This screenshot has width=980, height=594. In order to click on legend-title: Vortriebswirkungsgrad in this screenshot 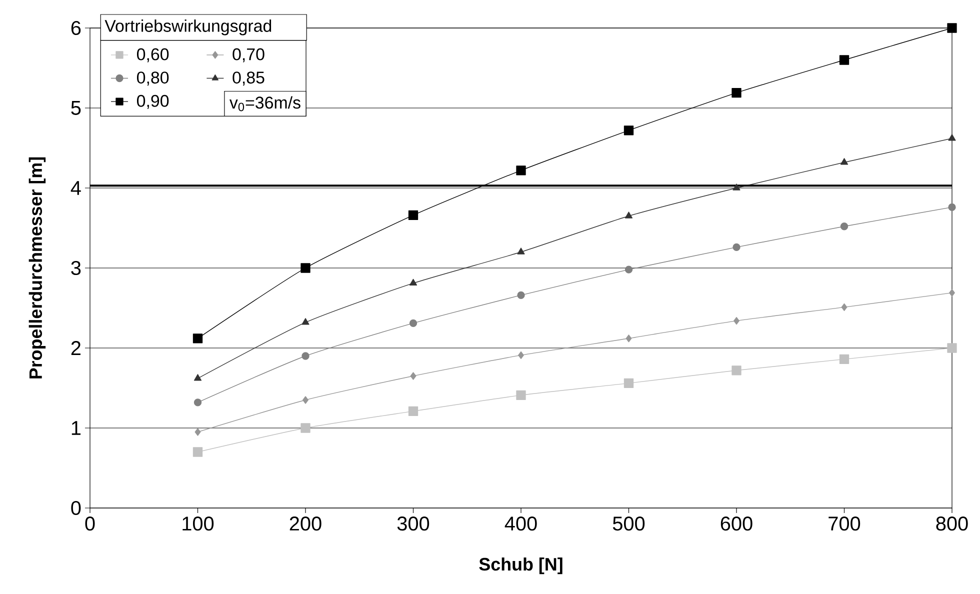, I will do `click(188, 28)`.